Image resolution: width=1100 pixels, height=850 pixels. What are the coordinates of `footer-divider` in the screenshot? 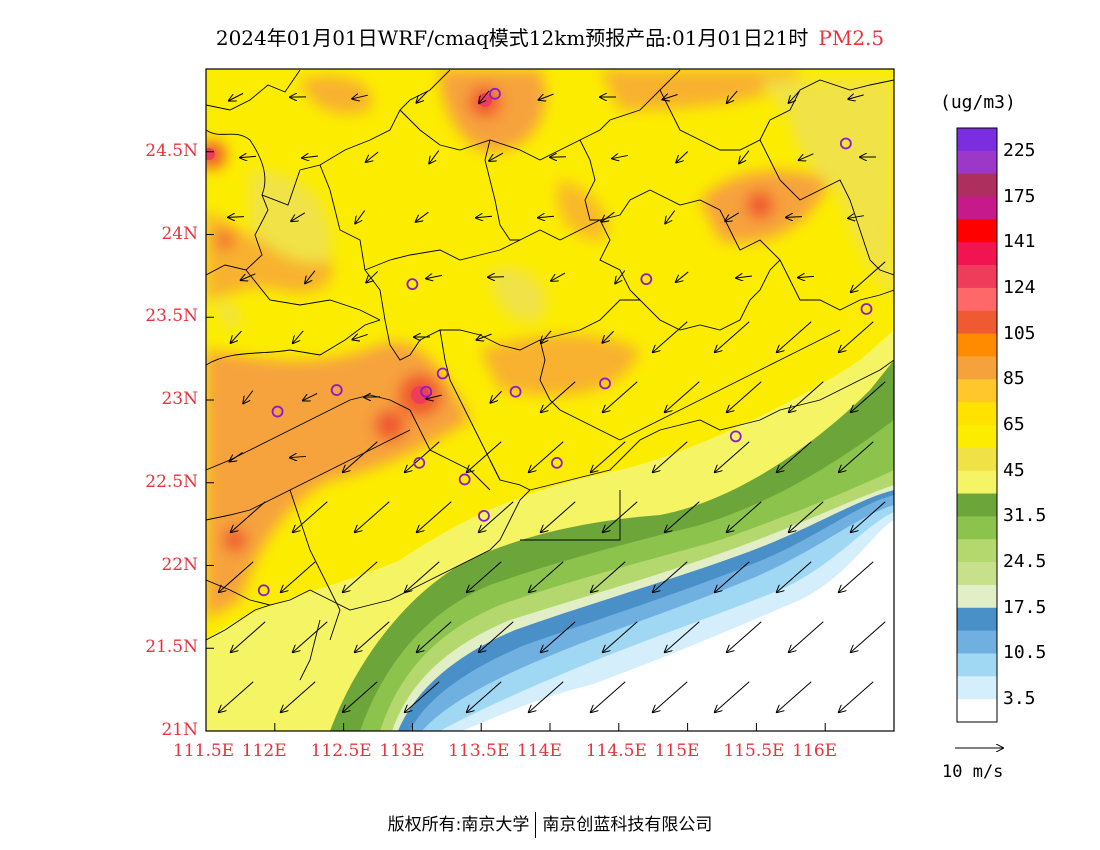 It's located at (536, 825).